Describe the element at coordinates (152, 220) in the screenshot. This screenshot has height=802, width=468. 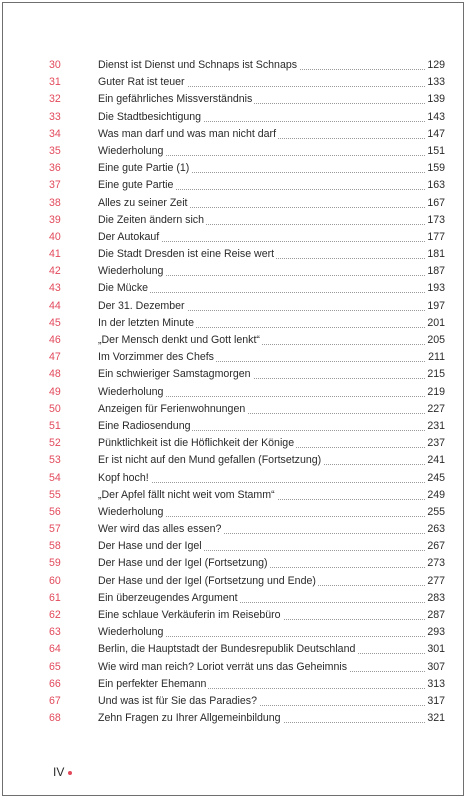
I see `lesson-title: Die Zeiten ändern sich` at that location.